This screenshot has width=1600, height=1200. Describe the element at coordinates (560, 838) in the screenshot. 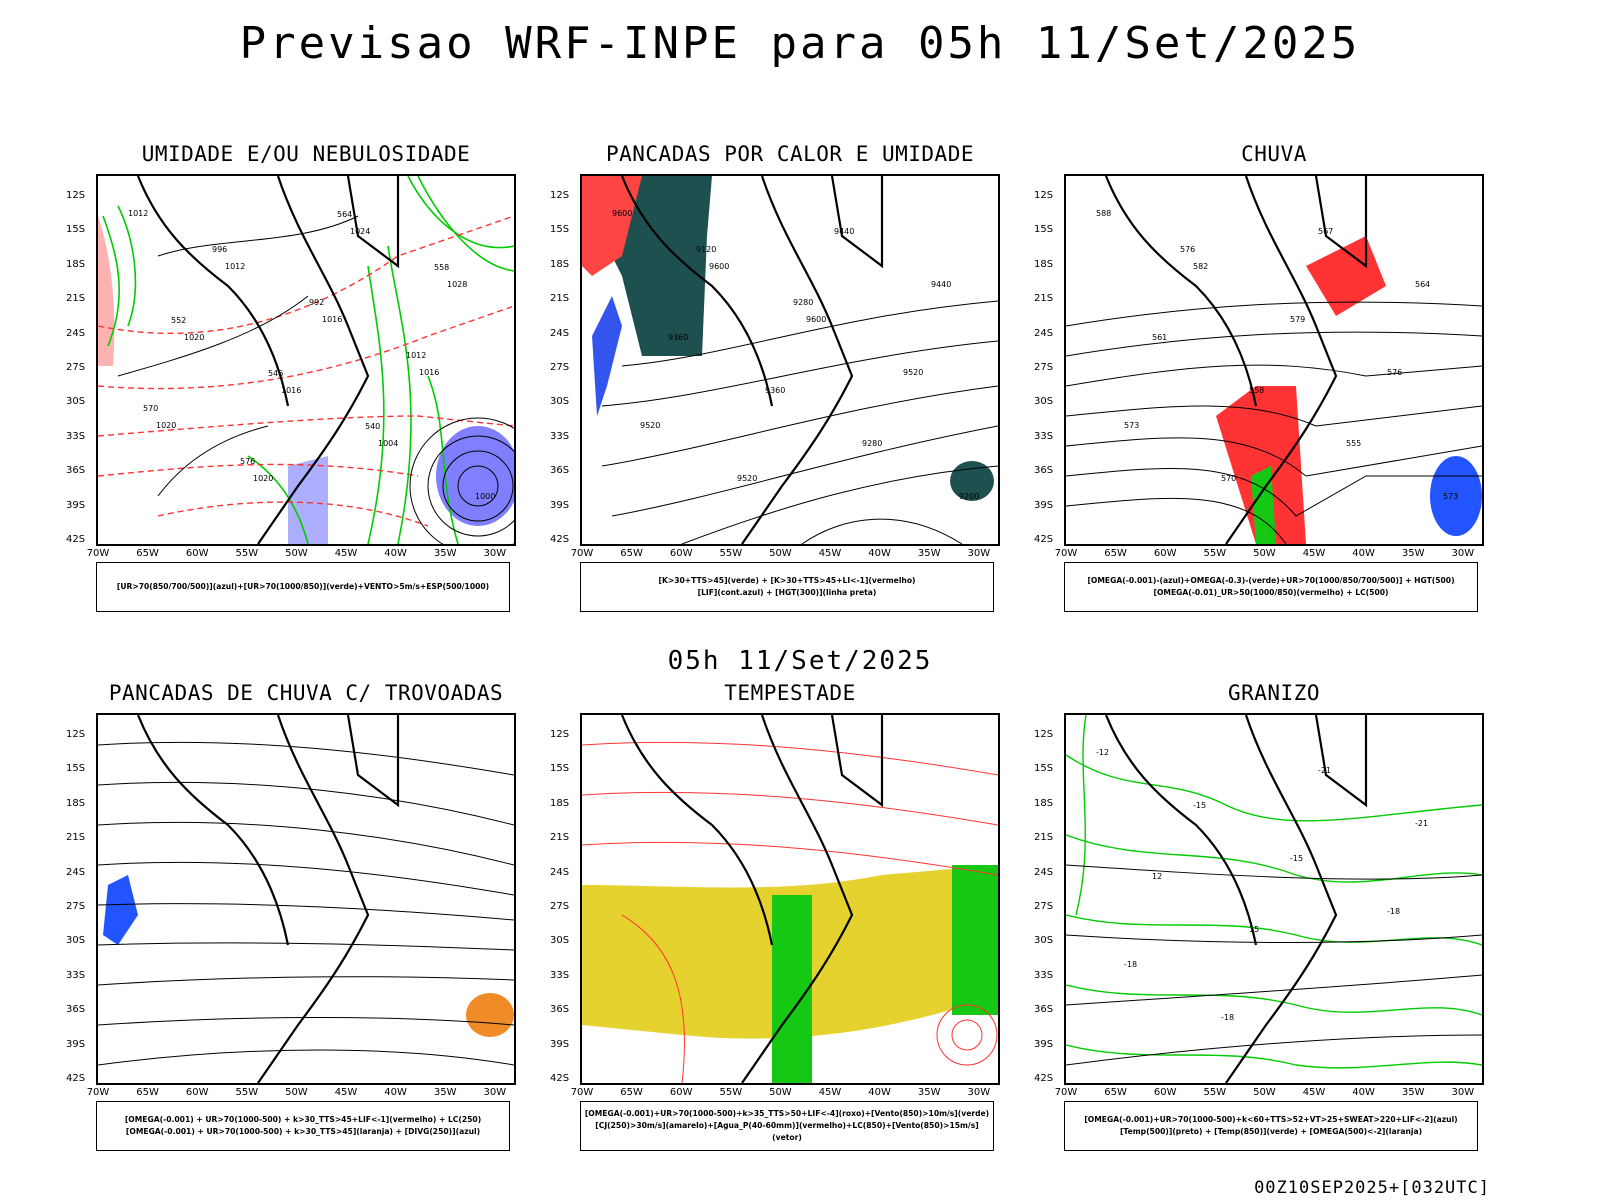

I see `lat-tick-label: 21S` at that location.